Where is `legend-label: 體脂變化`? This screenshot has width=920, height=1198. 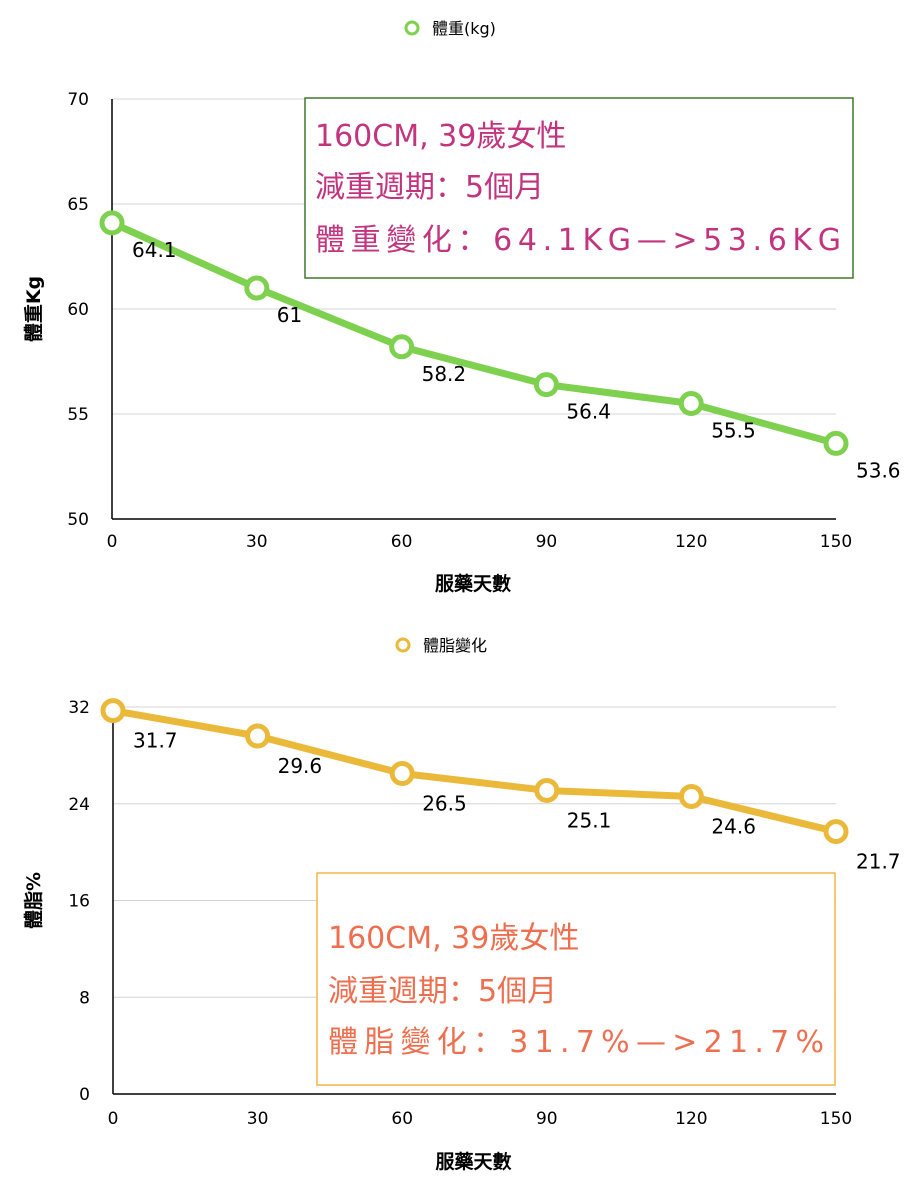
legend-label: 體脂變化 is located at coordinates (455, 645).